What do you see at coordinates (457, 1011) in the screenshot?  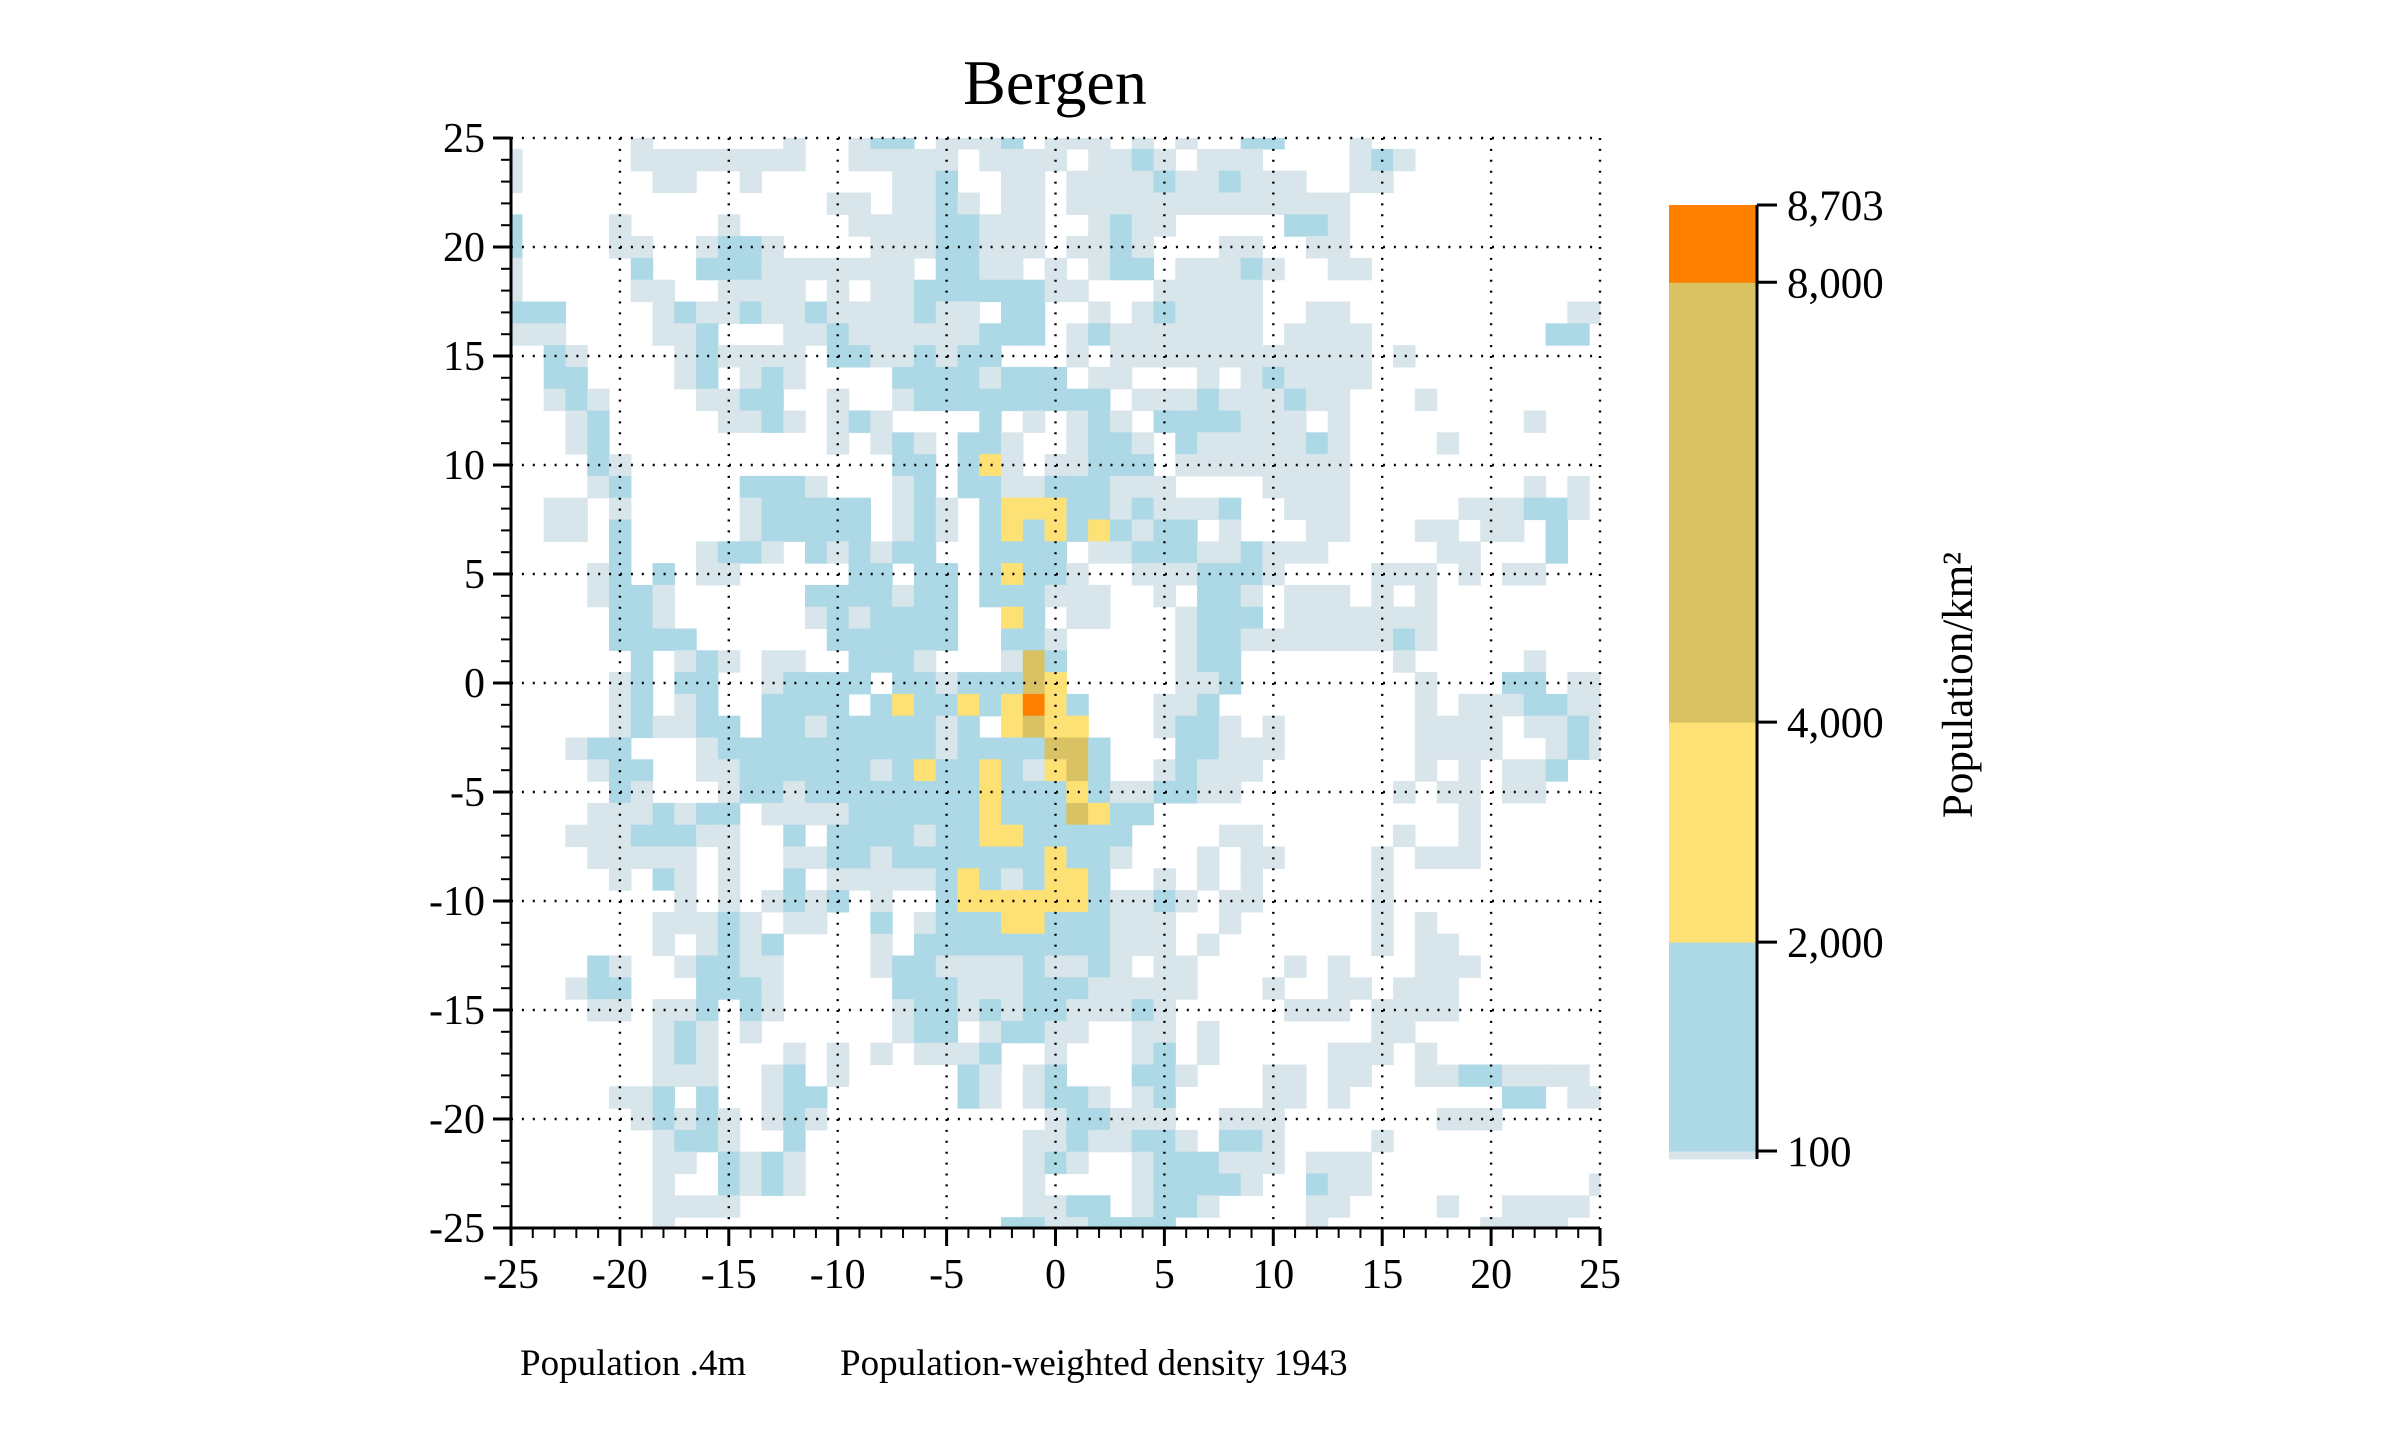 I see `y-tick-label: -15` at bounding box center [457, 1011].